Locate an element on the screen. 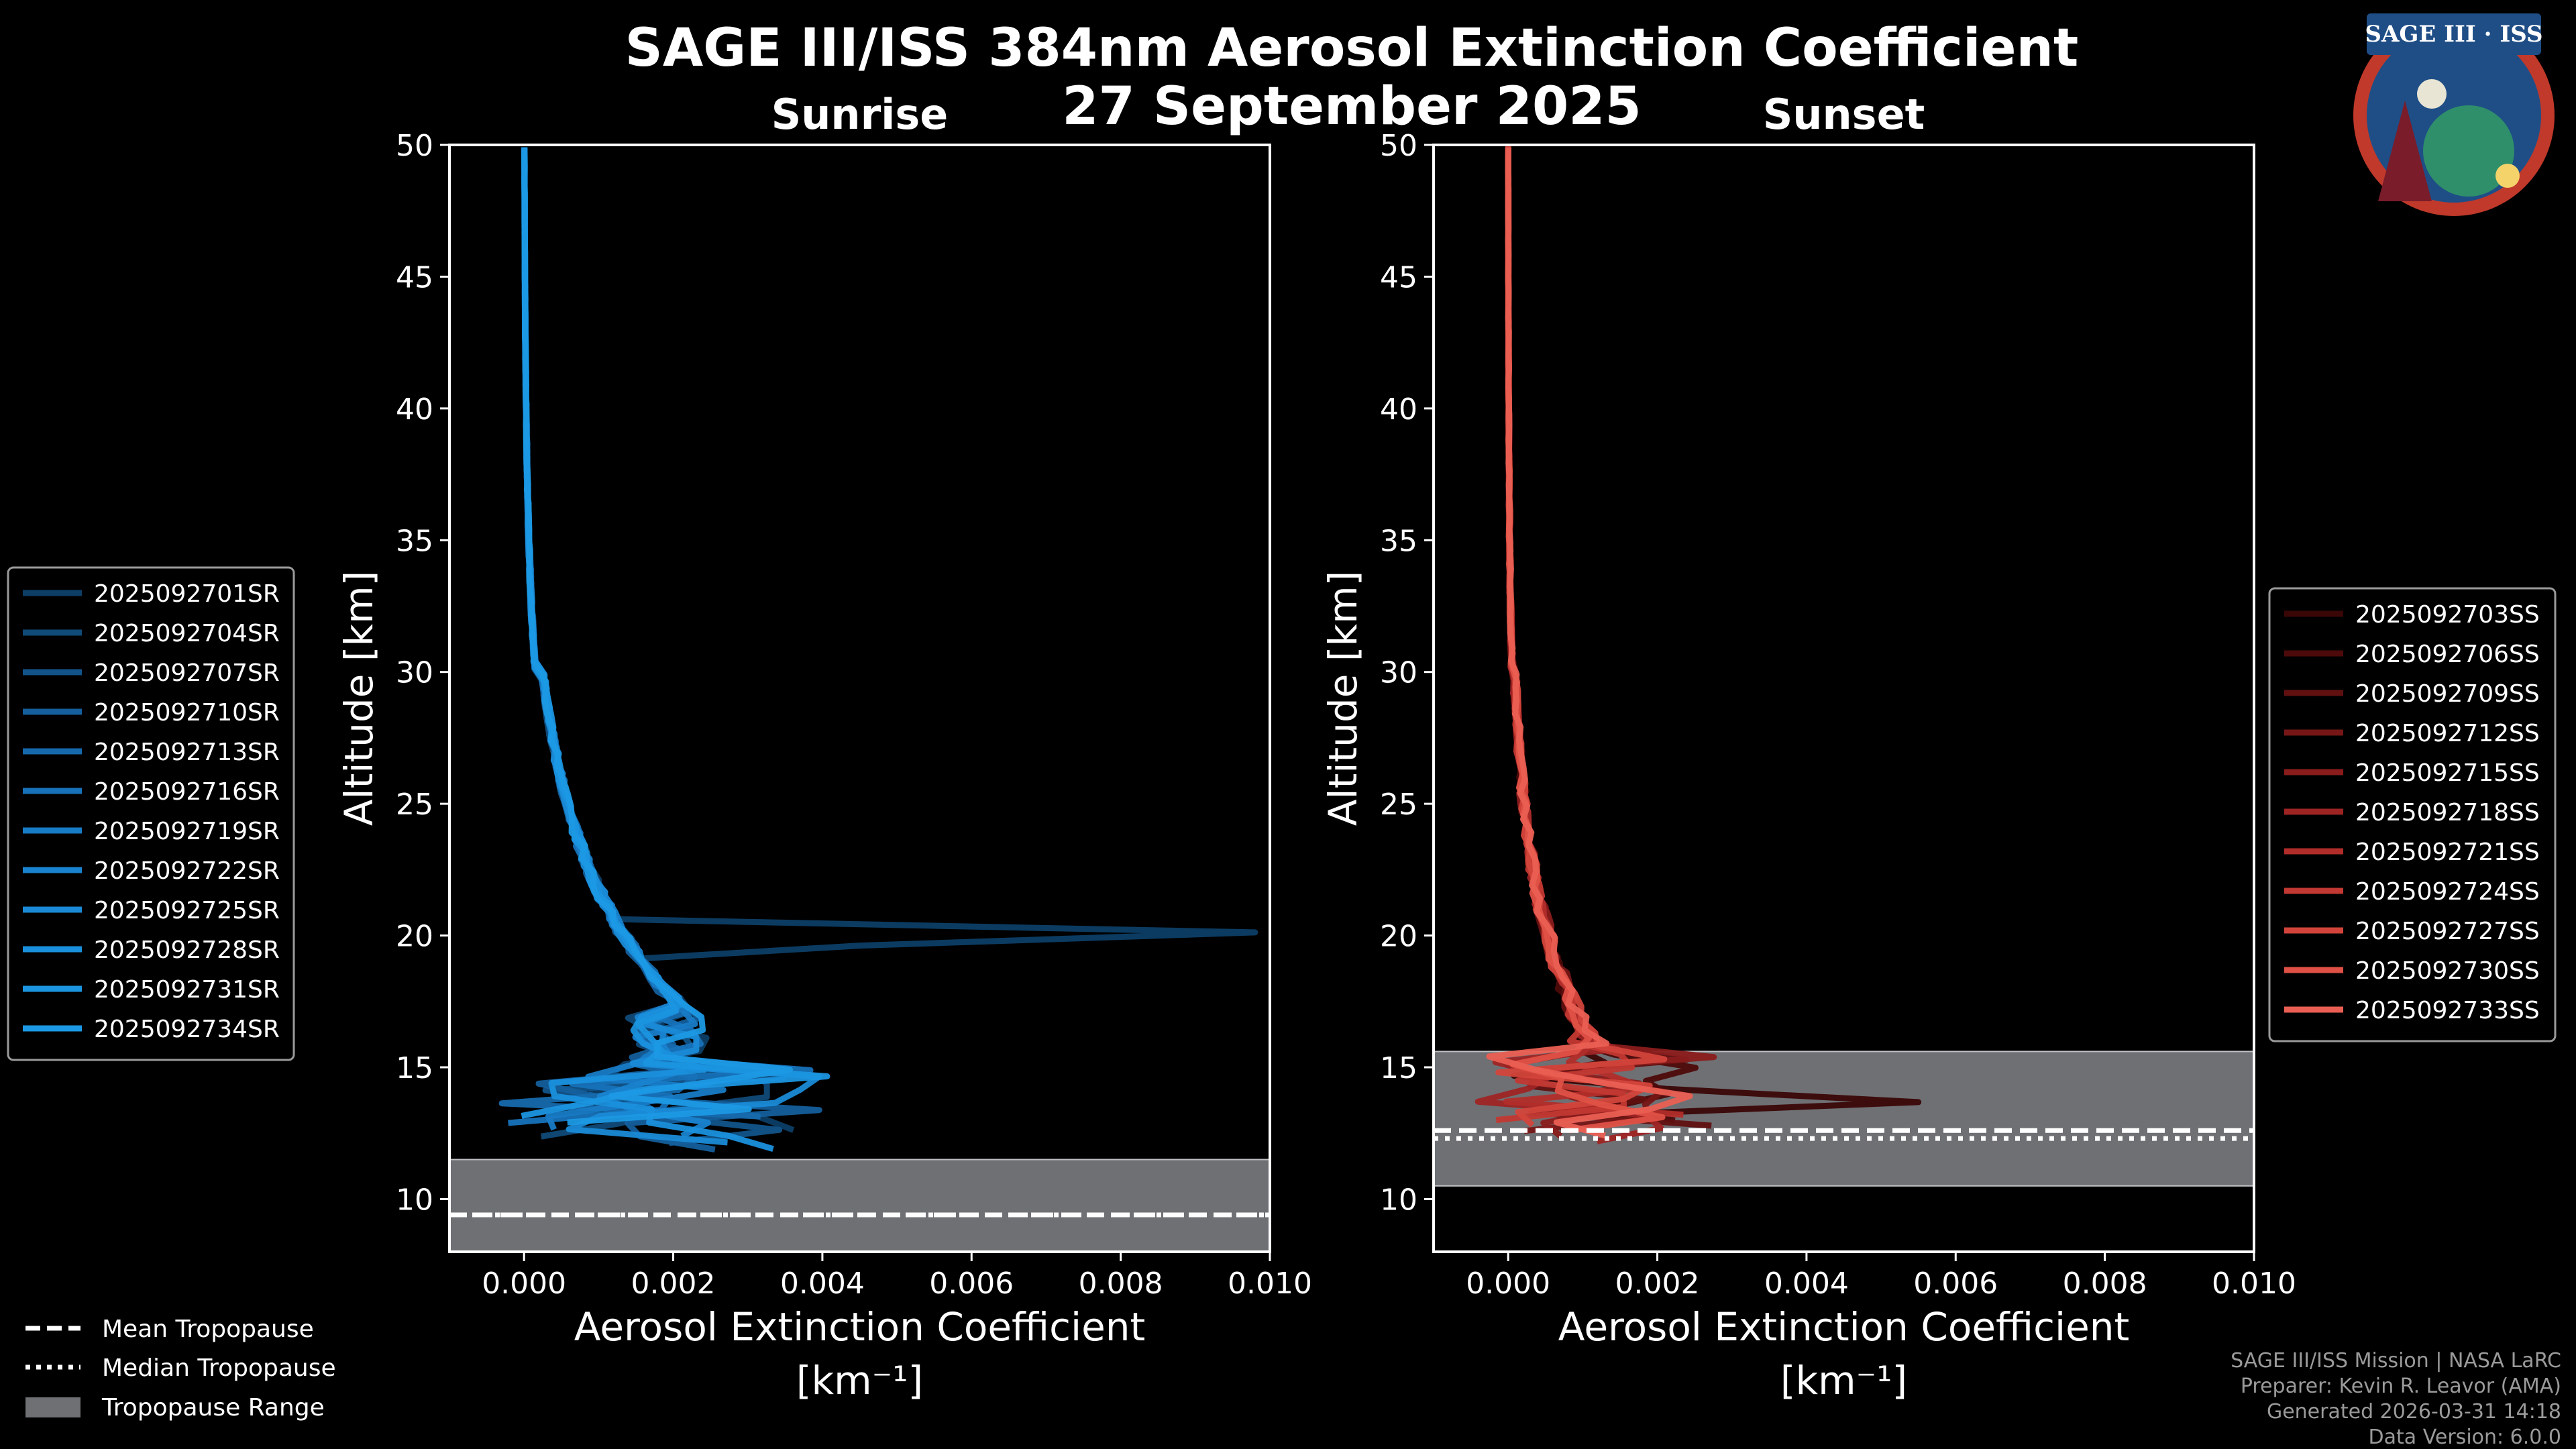 The width and height of the screenshot is (2576, 1449). y-tick-label: 10 is located at coordinates (414, 1200).